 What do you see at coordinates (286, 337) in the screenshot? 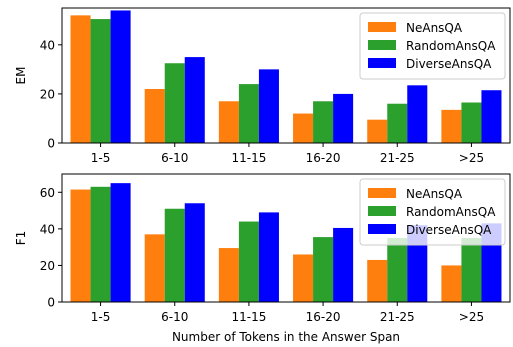
I see `x-axis-label: Number of Tokens in the Answer Span` at bounding box center [286, 337].